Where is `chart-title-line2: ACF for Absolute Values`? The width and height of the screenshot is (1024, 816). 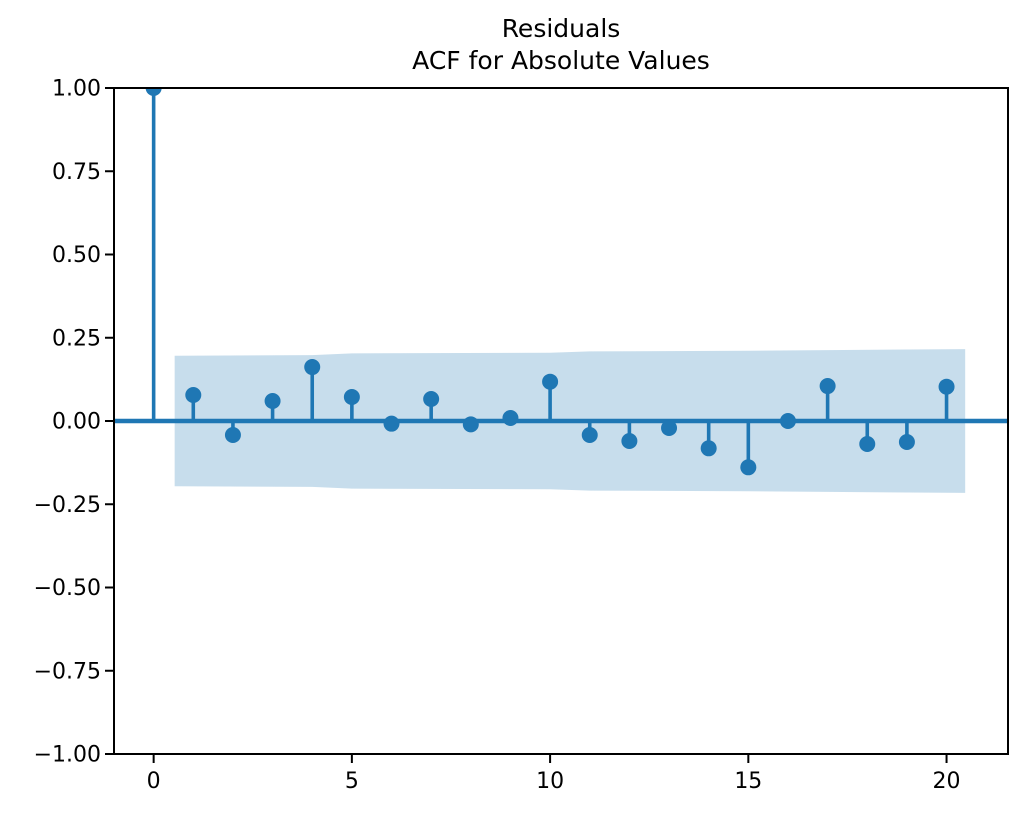
chart-title-line2: ACF for Absolute Values is located at coordinates (561, 60).